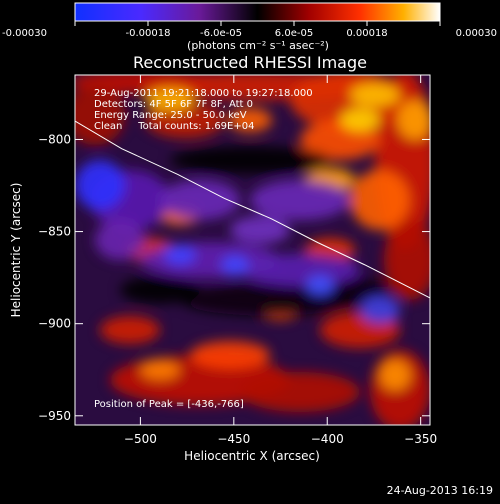 Image resolution: width=500 pixels, height=504 pixels. Describe the element at coordinates (420, 439) in the screenshot. I see `x-tick-label: −350` at that location.